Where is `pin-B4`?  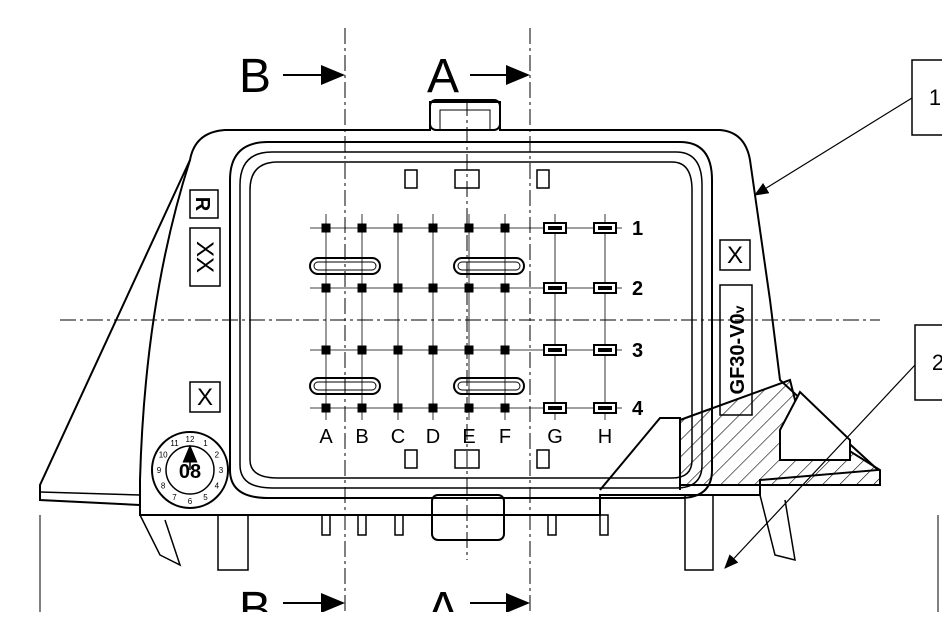 pin-B4 is located at coordinates (362, 408).